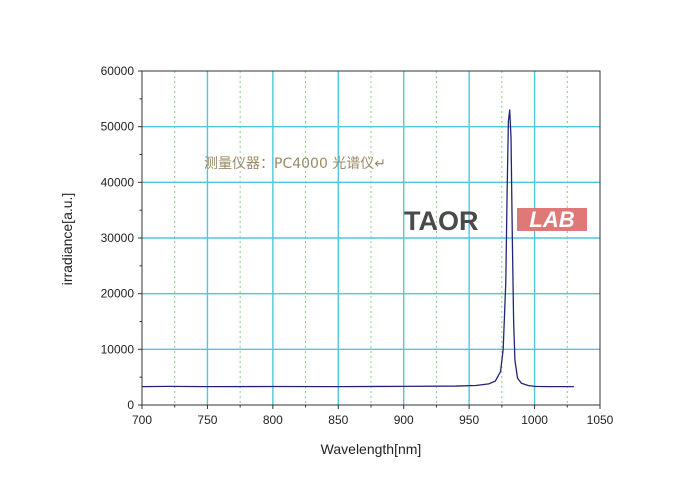  I want to click on logo-lab-block, so click(552, 219).